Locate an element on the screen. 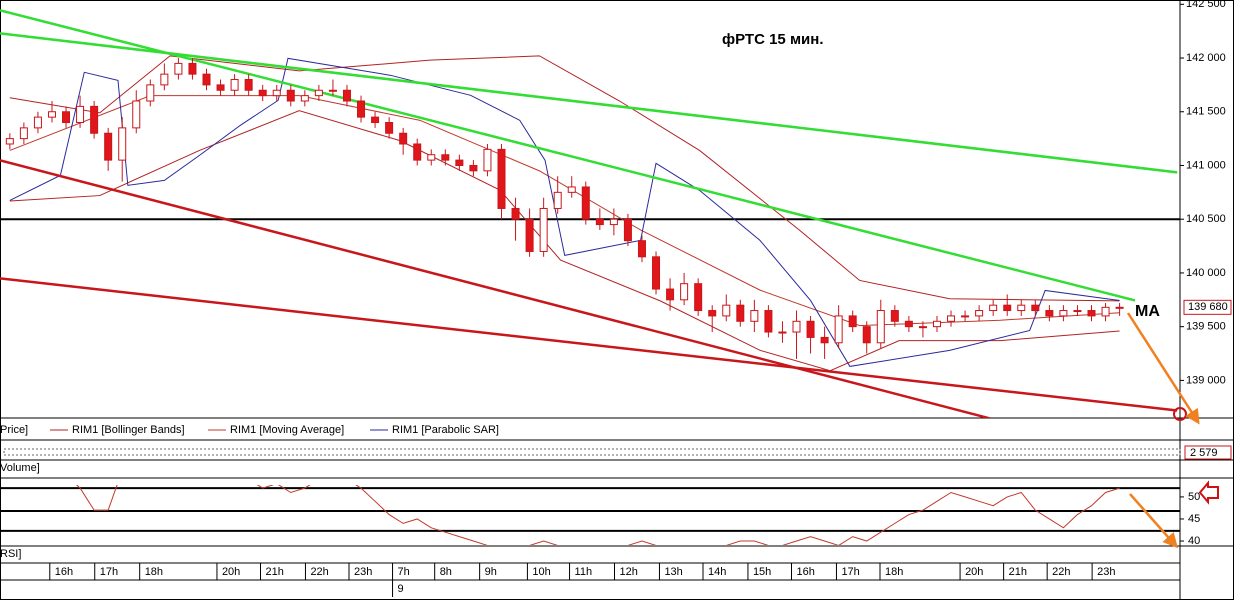 This screenshot has width=1234, height=600. x-tick-label: 13h is located at coordinates (673, 572).